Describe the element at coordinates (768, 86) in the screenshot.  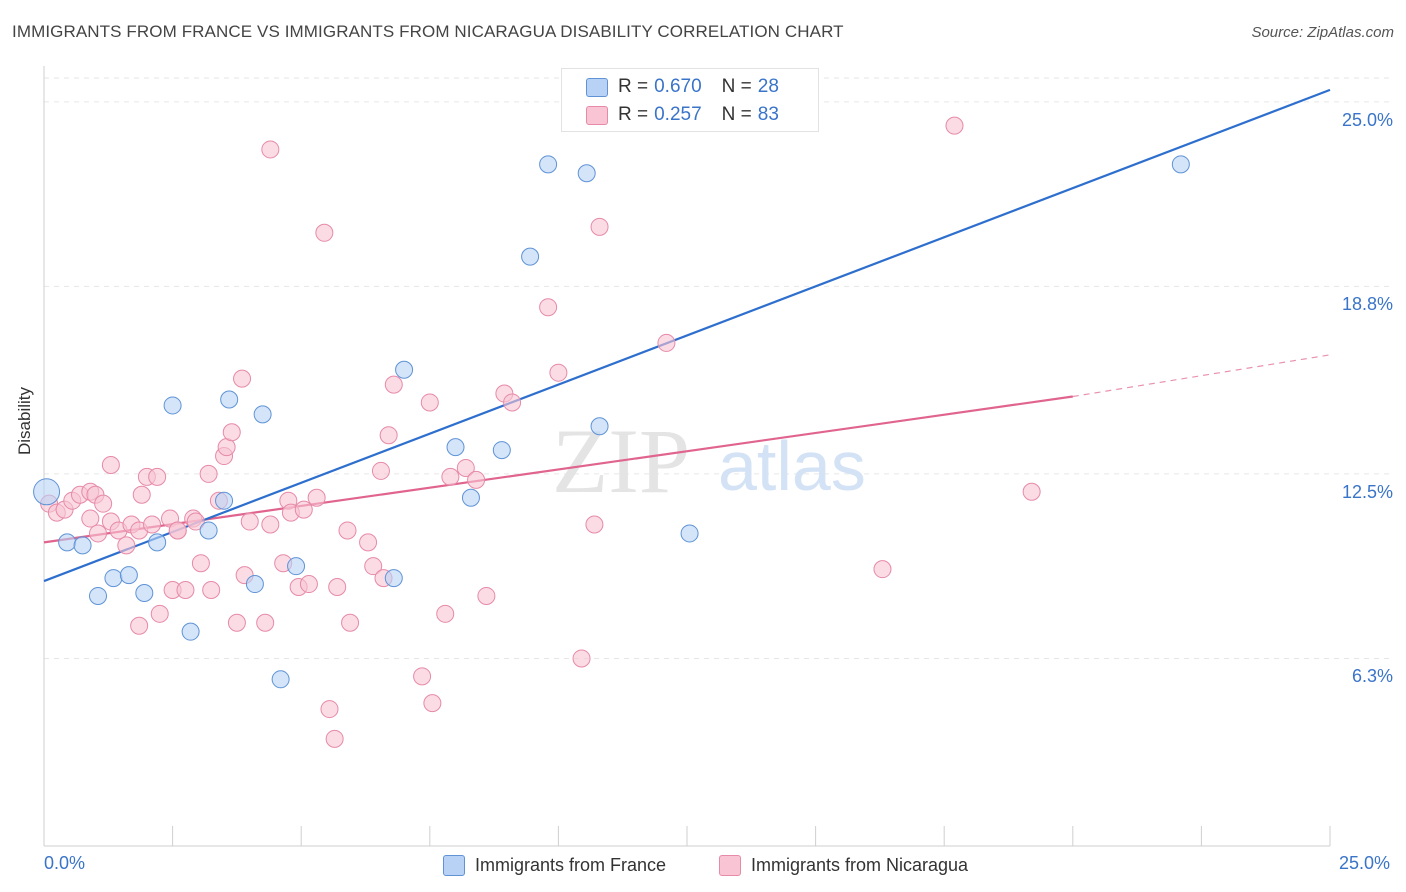
I see `n-value: 28` at that location.